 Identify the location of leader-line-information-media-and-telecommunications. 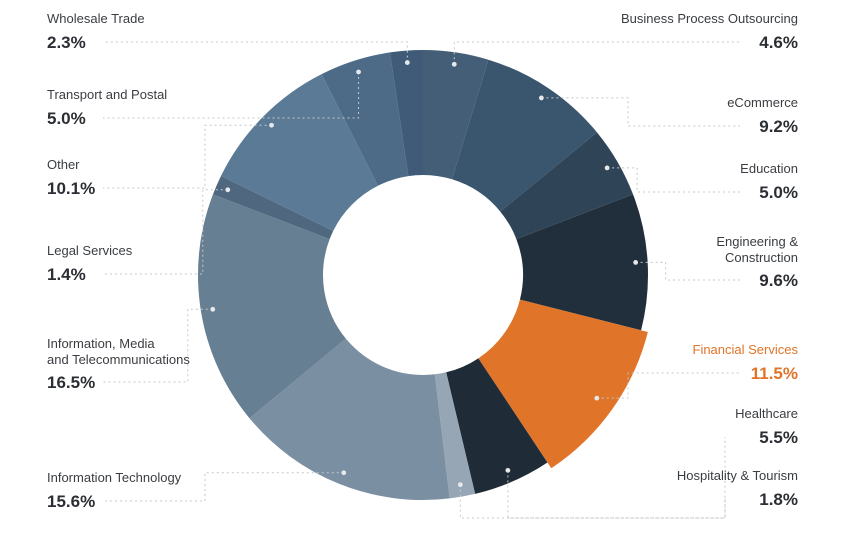
(158, 345).